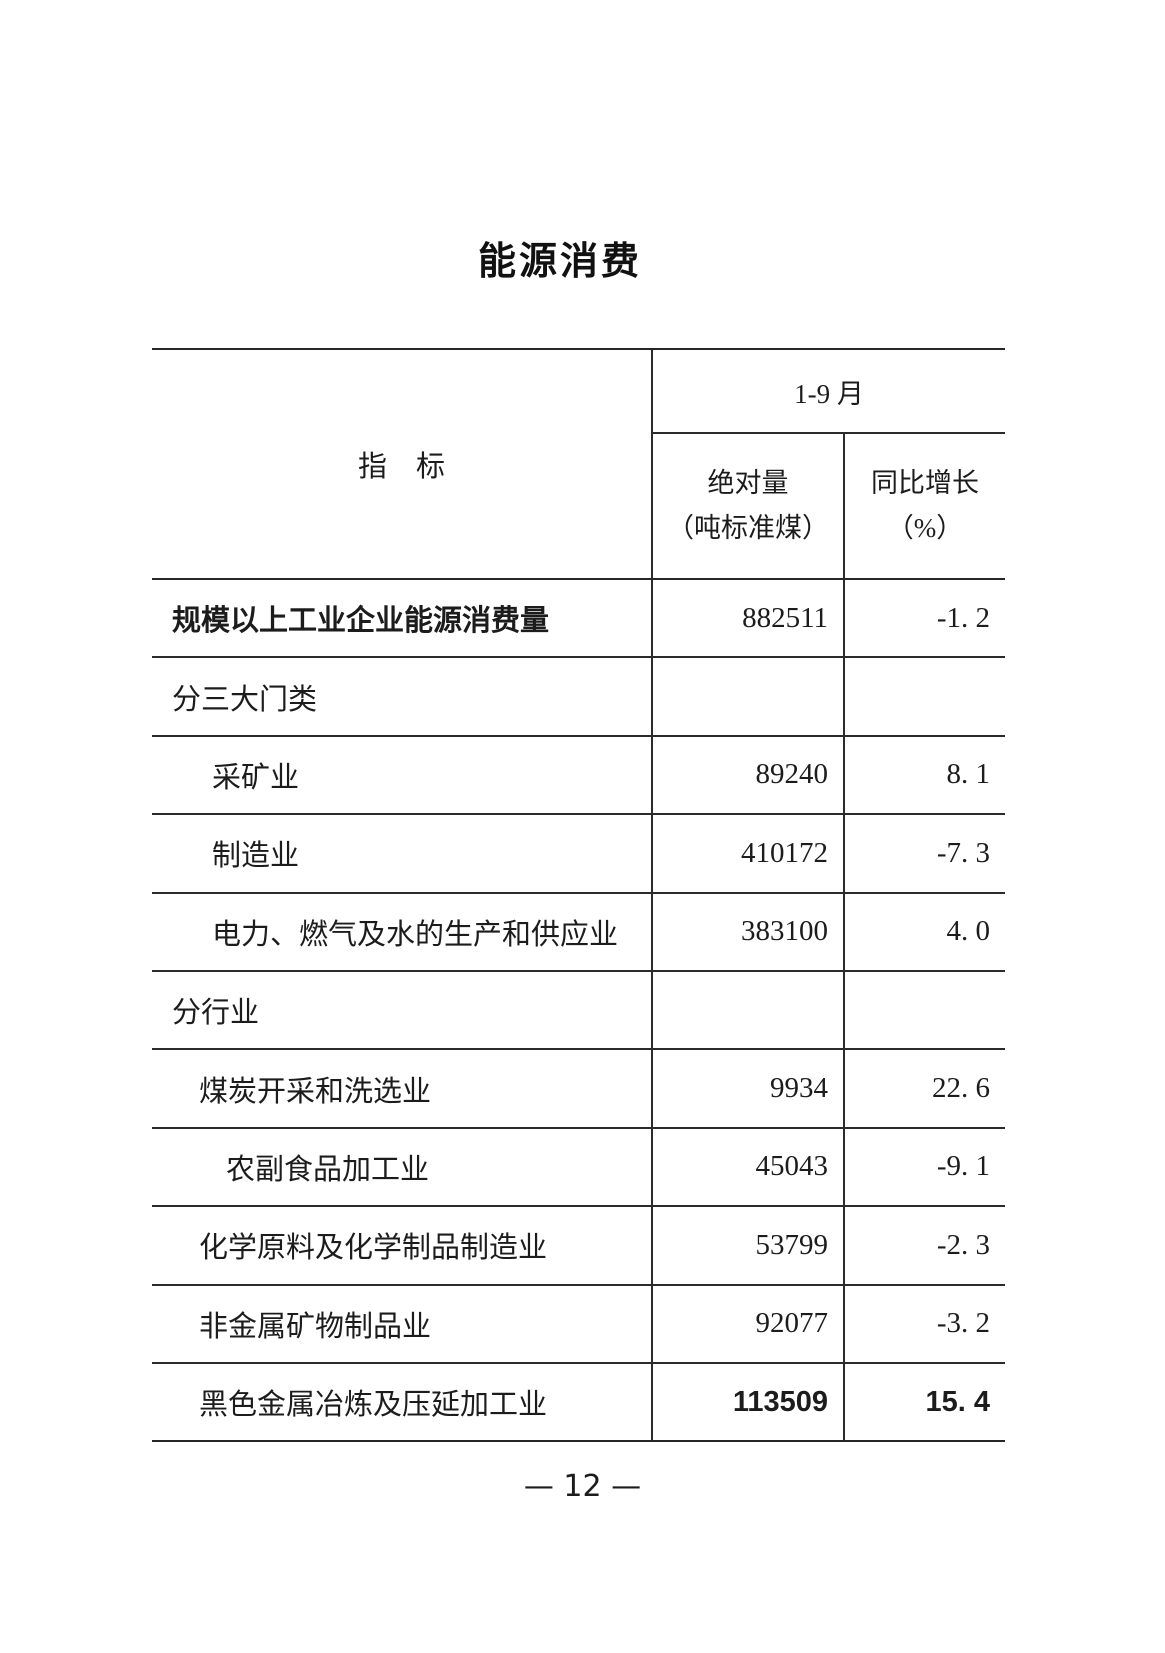 This screenshot has width=1165, height=1653. I want to click on page-number: — 12 —, so click(582, 1486).